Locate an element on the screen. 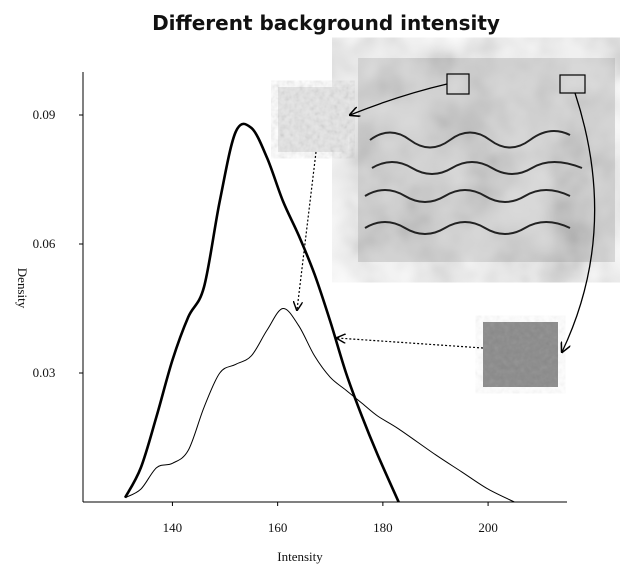  chart-title: Different background intensity is located at coordinates (326, 23).